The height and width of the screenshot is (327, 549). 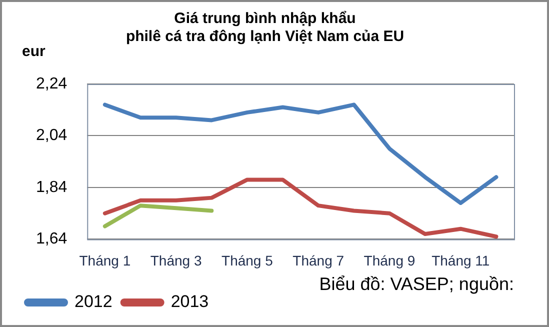 I want to click on y-axis-title: eur, so click(x=34, y=51).